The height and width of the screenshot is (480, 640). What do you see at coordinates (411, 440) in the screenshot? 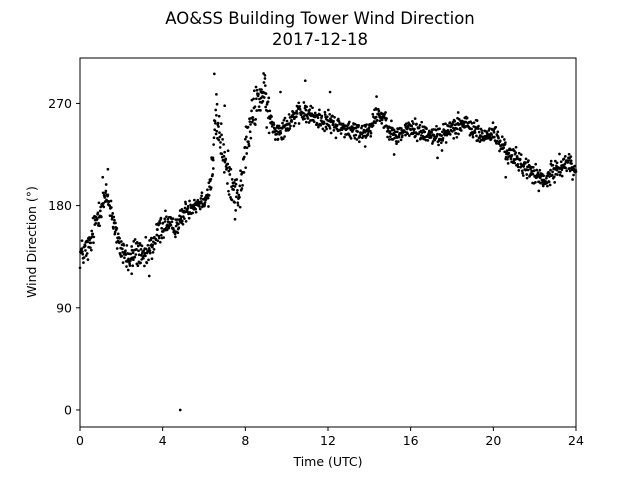
I see `x-tick-label: 16` at bounding box center [411, 440].